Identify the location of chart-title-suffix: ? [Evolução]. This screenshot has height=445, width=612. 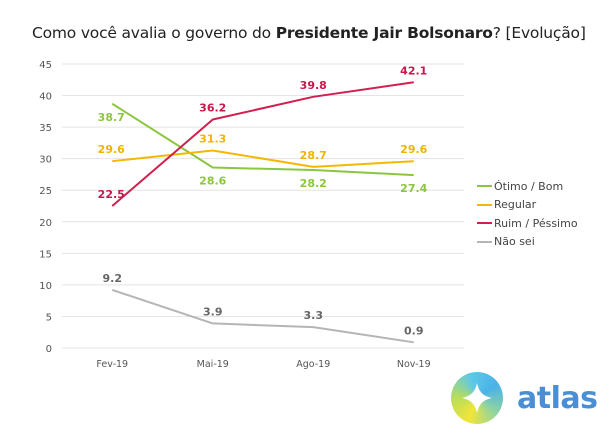
(539, 33).